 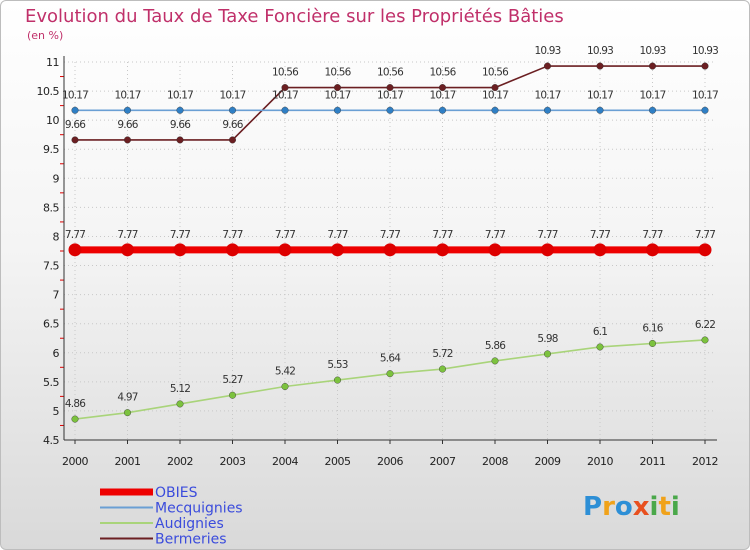 I want to click on x-tick-label: 2007, so click(x=443, y=461).